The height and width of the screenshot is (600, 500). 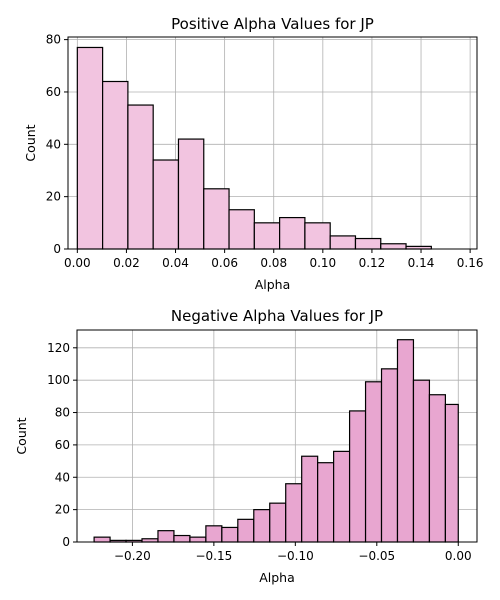 What do you see at coordinates (277, 316) in the screenshot?
I see `chart-title: Negative Alpha Values for JP` at bounding box center [277, 316].